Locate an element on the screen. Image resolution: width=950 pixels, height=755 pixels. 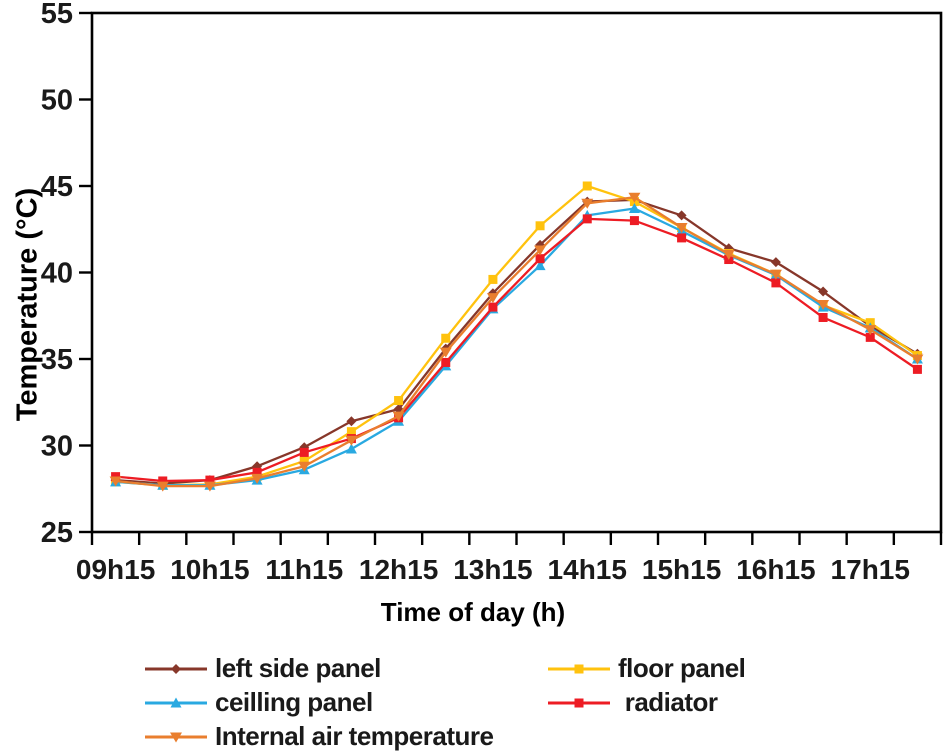
legend-label: floor panel is located at coordinates (682, 668).